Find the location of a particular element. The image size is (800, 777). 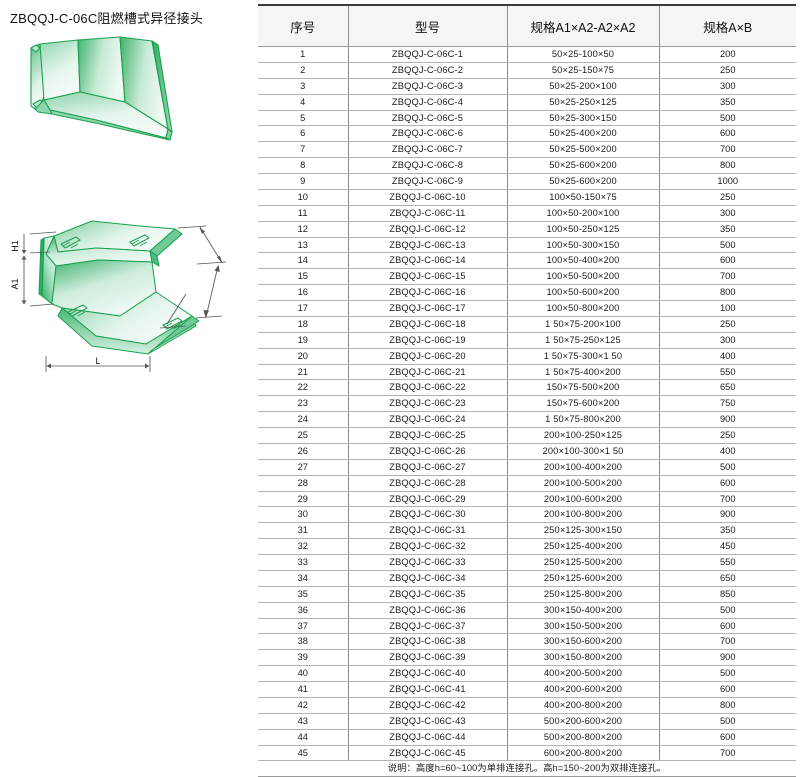

cell-ab: 750 is located at coordinates (727, 404).